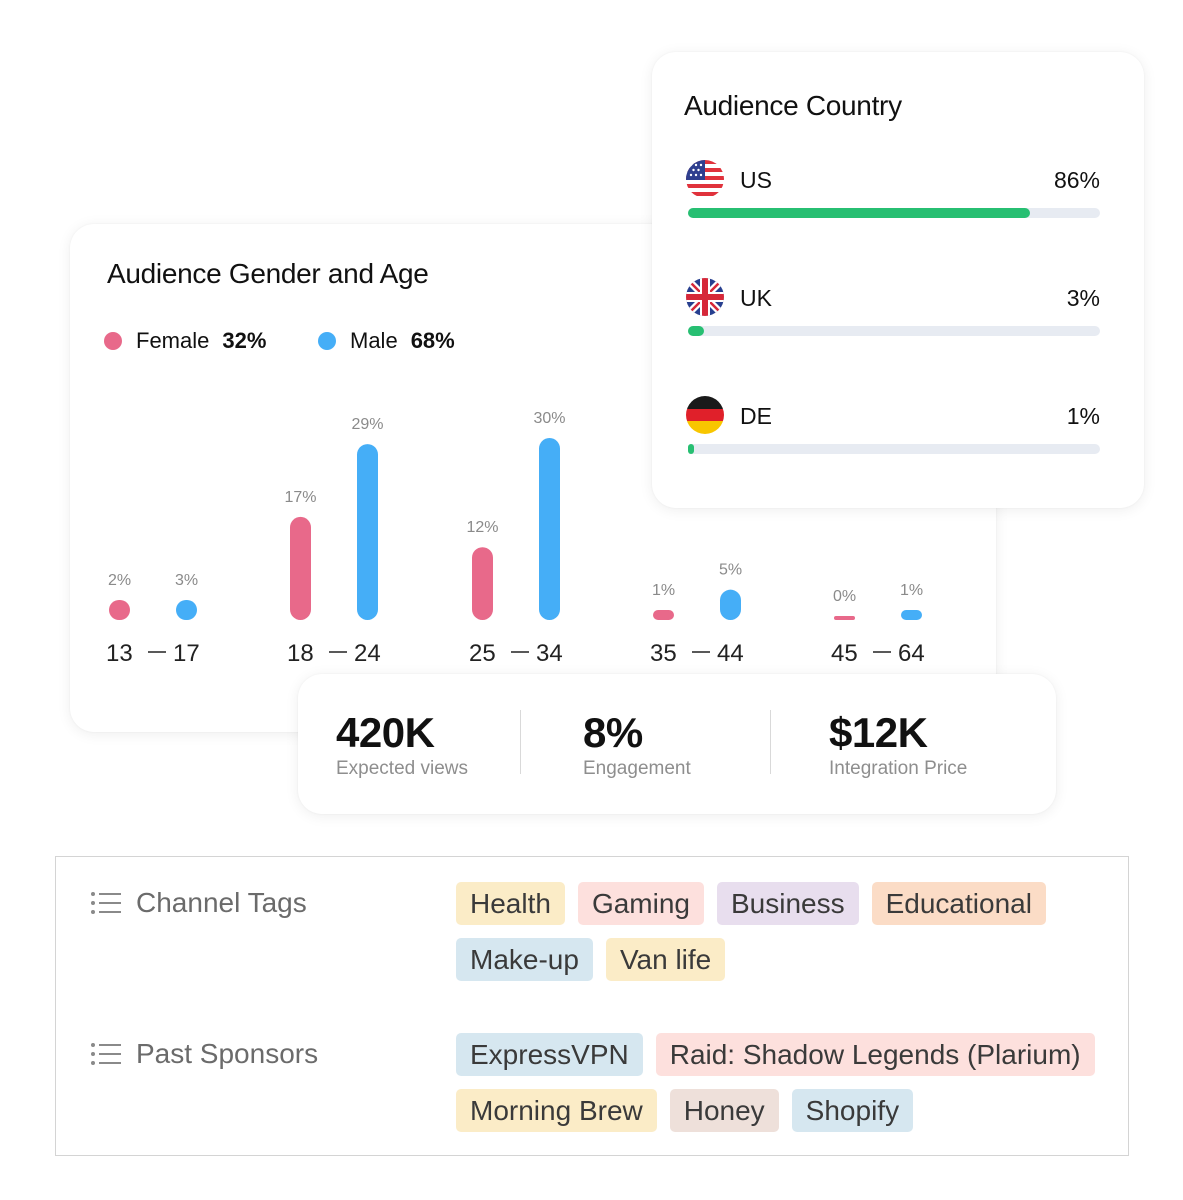 This screenshot has height=1200, width=1183. What do you see at coordinates (367, 424) in the screenshot?
I see `data-label: 29%` at bounding box center [367, 424].